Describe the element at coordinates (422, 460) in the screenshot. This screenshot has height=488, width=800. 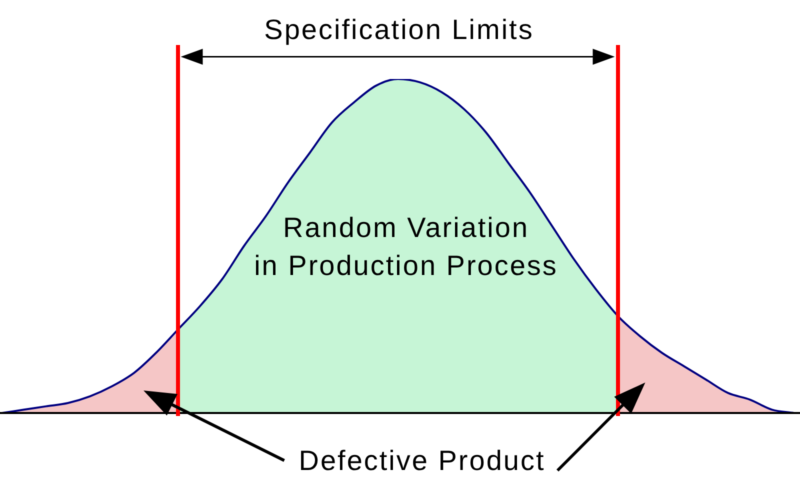
I see `text: Defective Product` at that location.